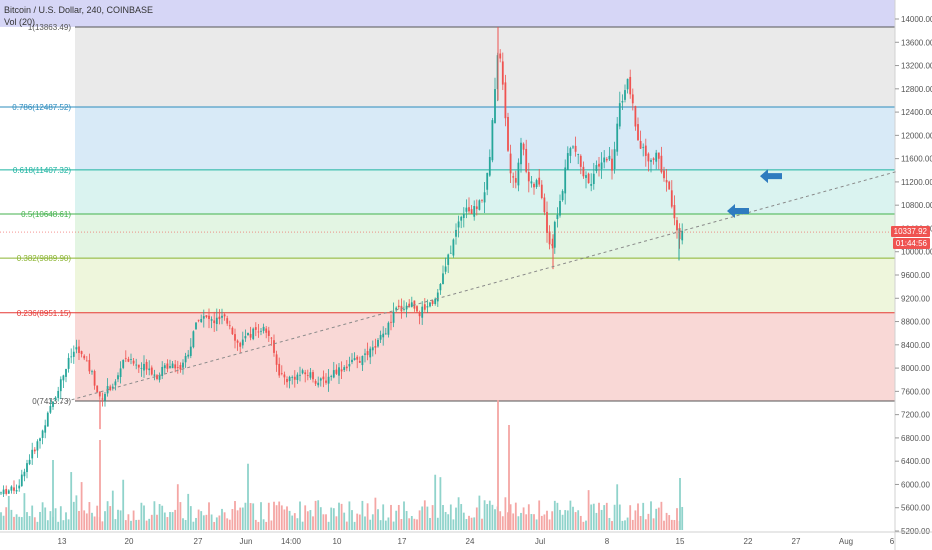 Image resolution: width=932 pixels, height=550 pixels. Describe the element at coordinates (37, 236) in the screenshot. I see `fib-band-left-blank` at that location.